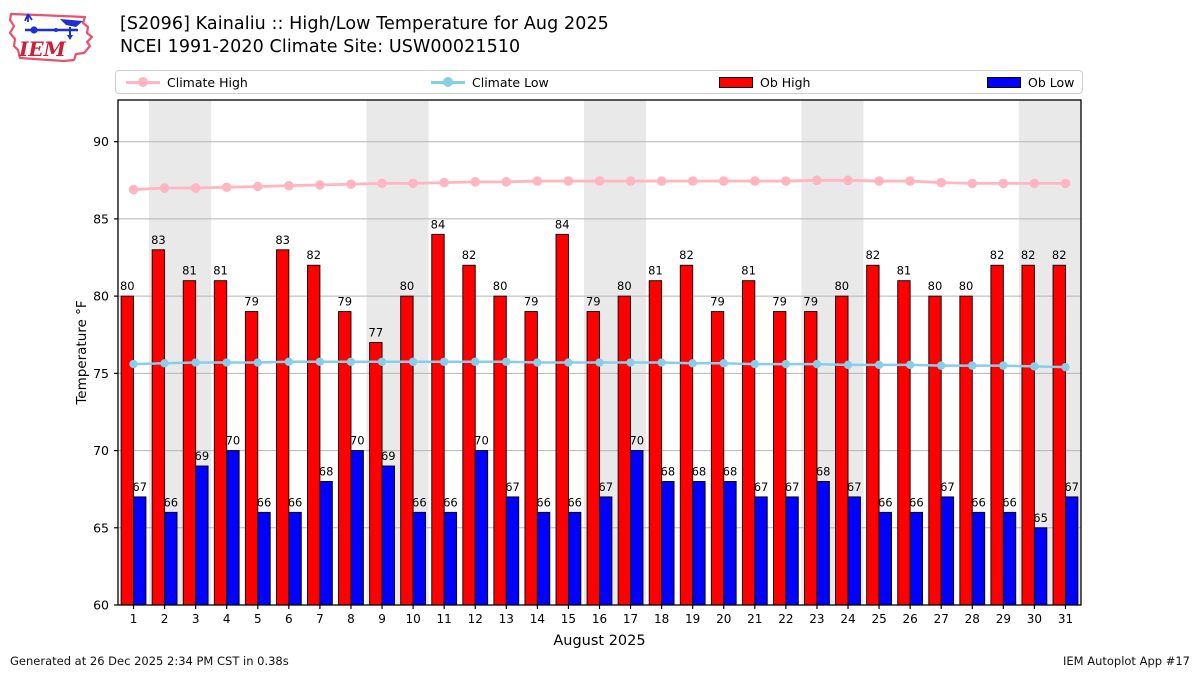 The height and width of the screenshot is (675, 1200). Describe the element at coordinates (1051, 82) in the screenshot. I see `legend-label-ob-low: Ob Low` at that location.